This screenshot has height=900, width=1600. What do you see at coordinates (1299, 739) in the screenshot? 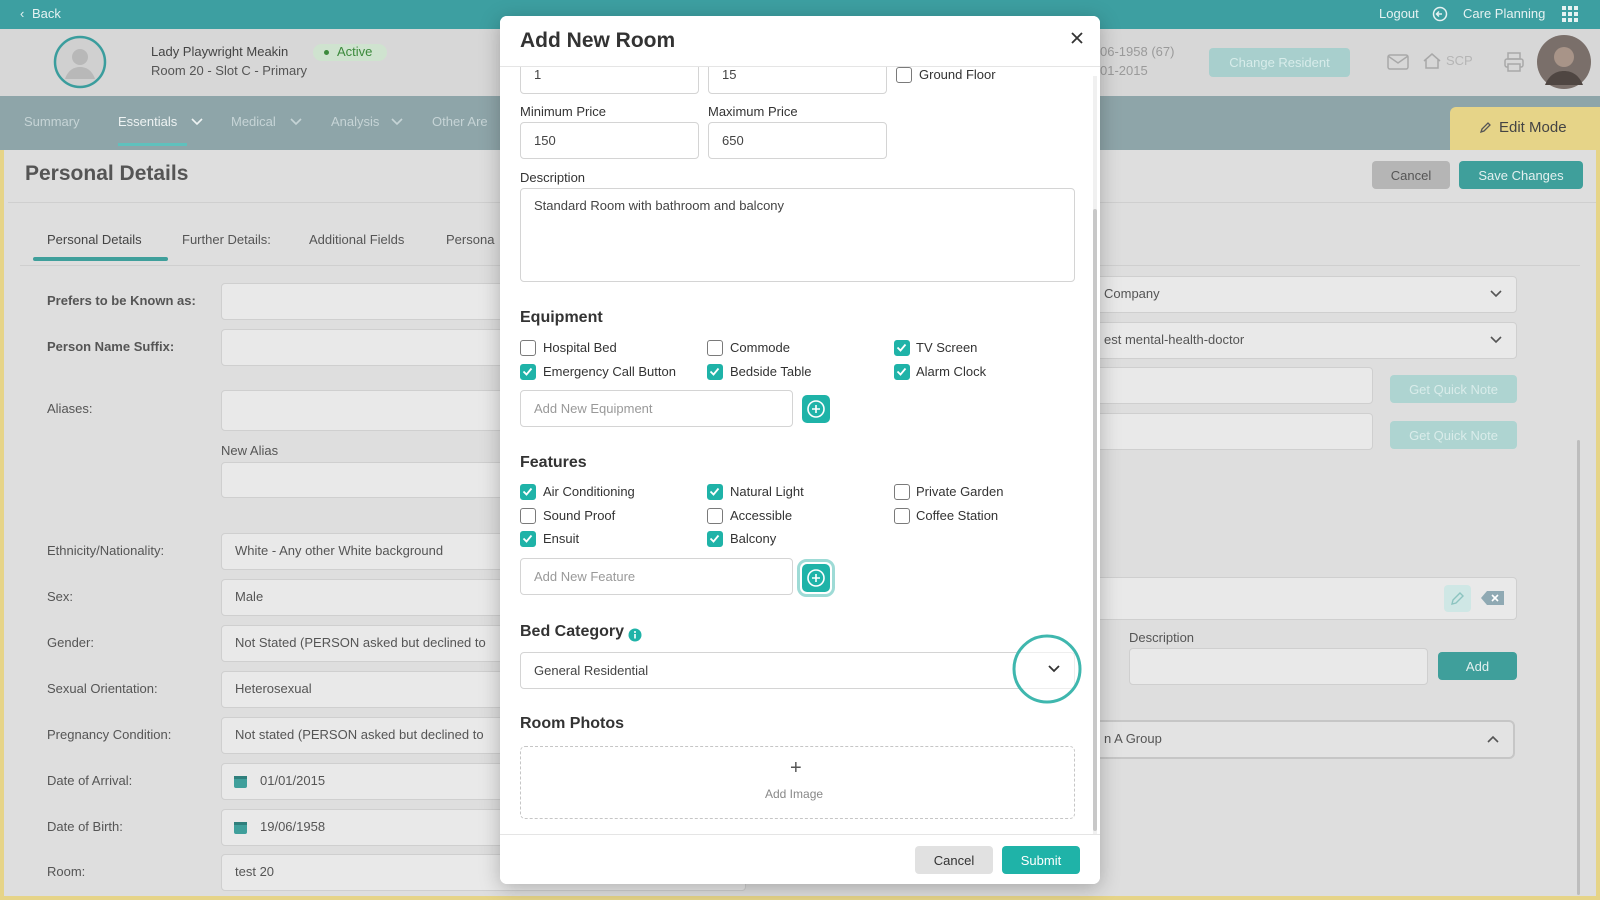
I see `group-box` at bounding box center [1299, 739].